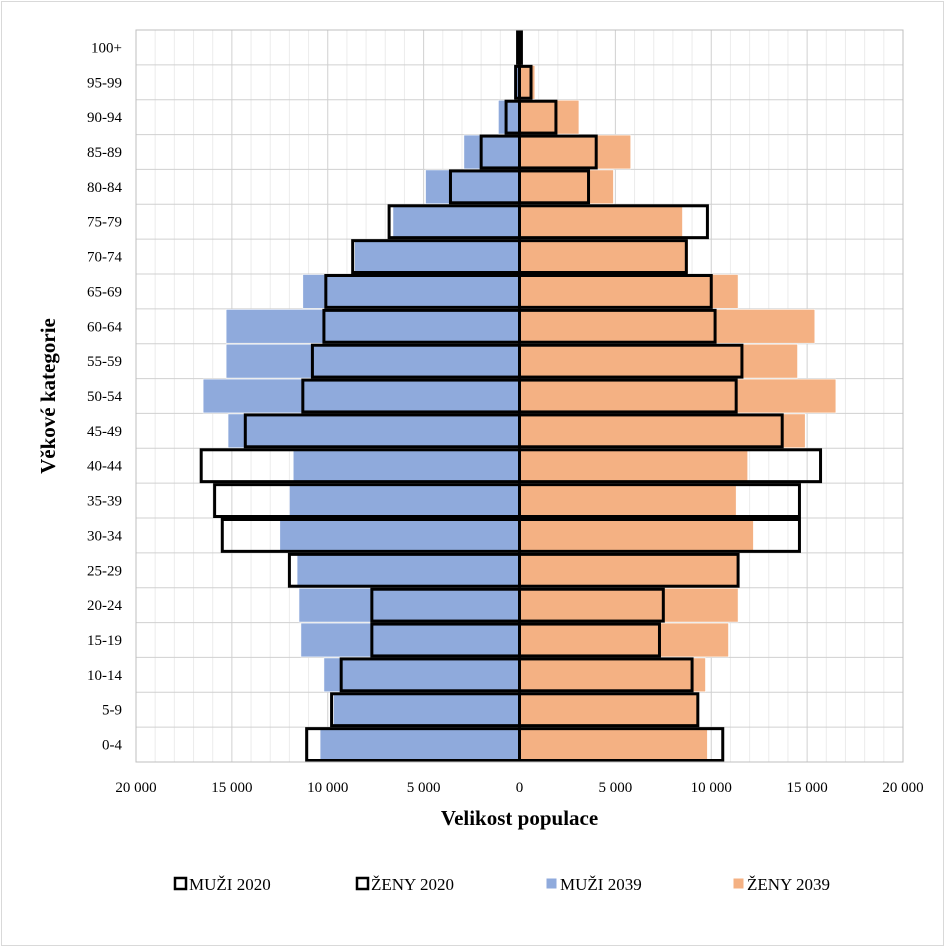  What do you see at coordinates (104, 676) in the screenshot?
I see `y-tick-label: 10-14` at bounding box center [104, 676].